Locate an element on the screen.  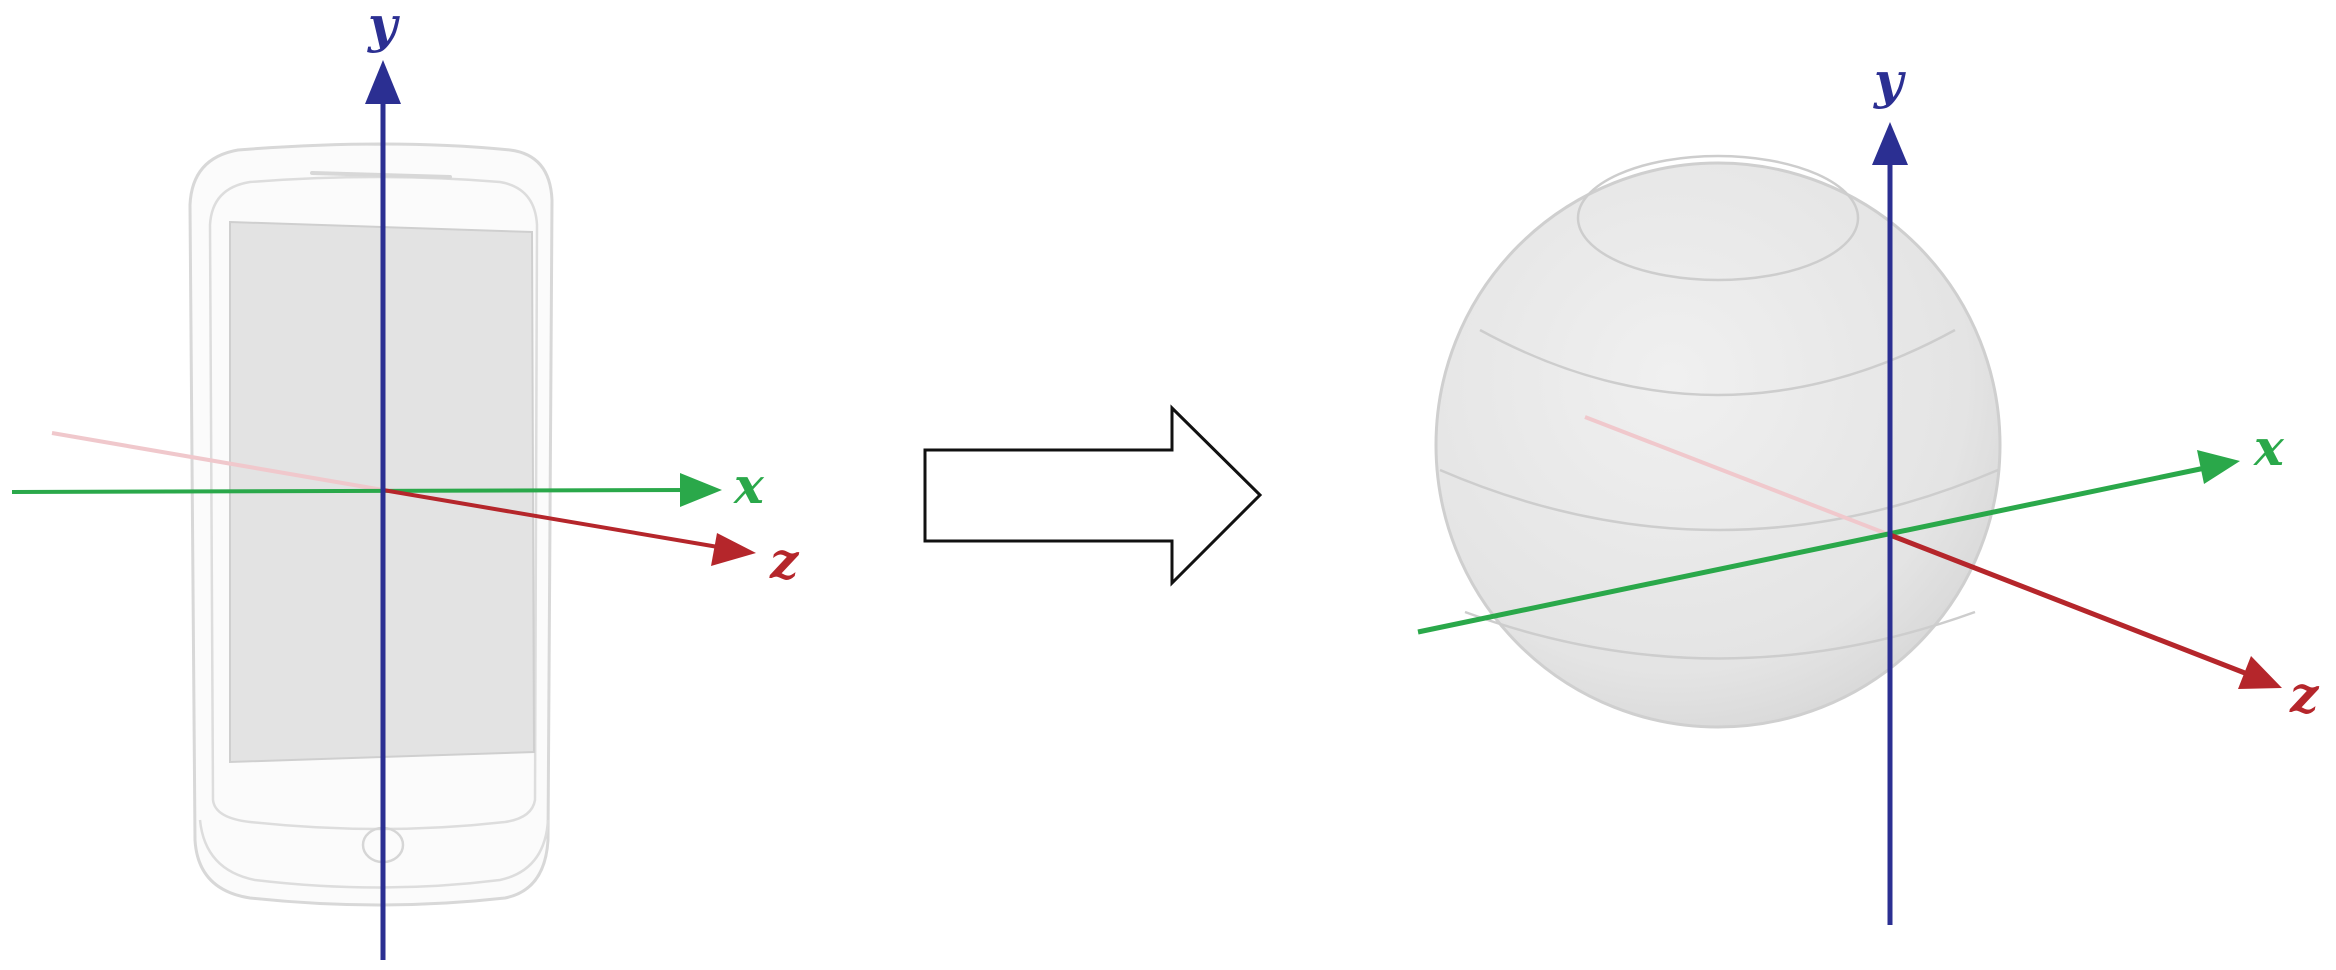
phone-shell-line is located at coordinates (374, 854).